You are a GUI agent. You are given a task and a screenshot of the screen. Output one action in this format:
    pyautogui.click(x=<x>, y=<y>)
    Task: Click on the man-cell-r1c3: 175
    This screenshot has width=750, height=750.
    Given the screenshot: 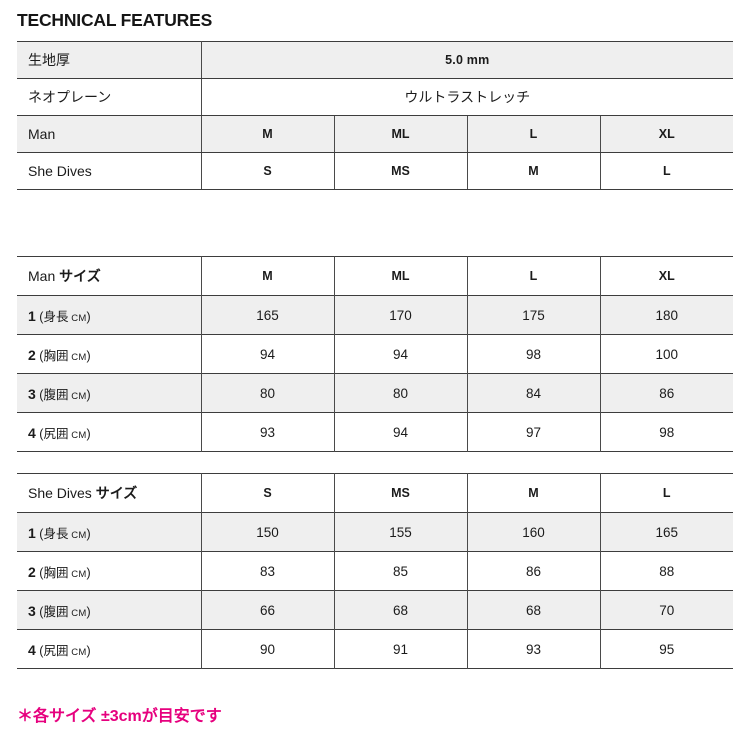 What is the action you would take?
    pyautogui.click(x=533, y=315)
    